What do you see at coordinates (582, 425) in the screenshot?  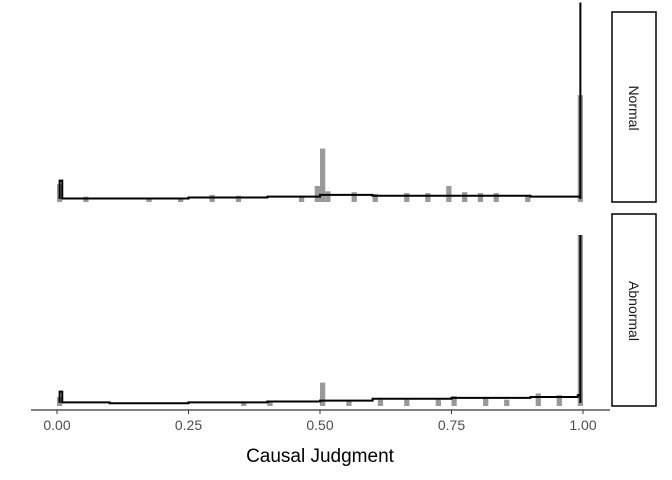 I see `x-tick-label: 1.00` at bounding box center [582, 425].